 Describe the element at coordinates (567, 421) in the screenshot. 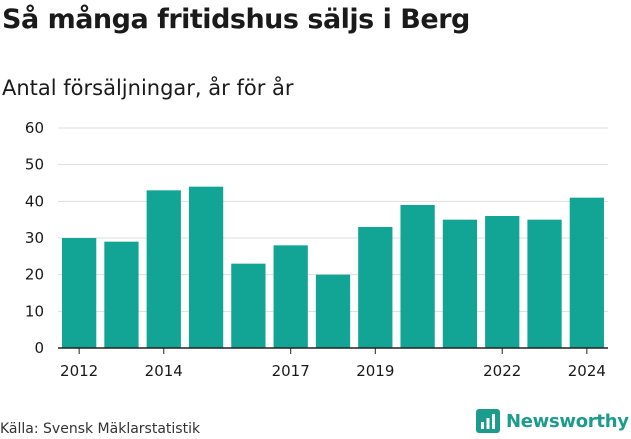

I see `brand-name: Newsworthy` at that location.